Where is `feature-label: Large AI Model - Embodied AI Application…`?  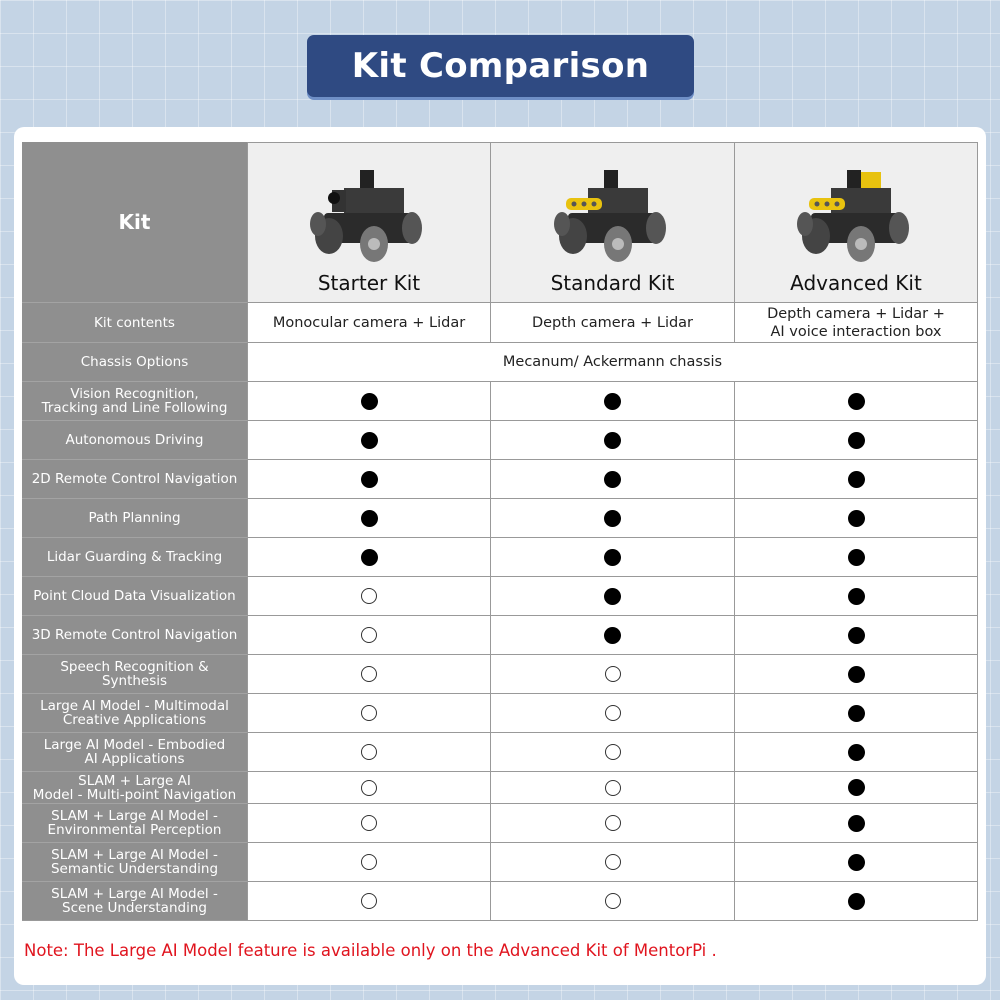
feature-label: Large AI Model - Embodied AI Application… is located at coordinates (134, 751).